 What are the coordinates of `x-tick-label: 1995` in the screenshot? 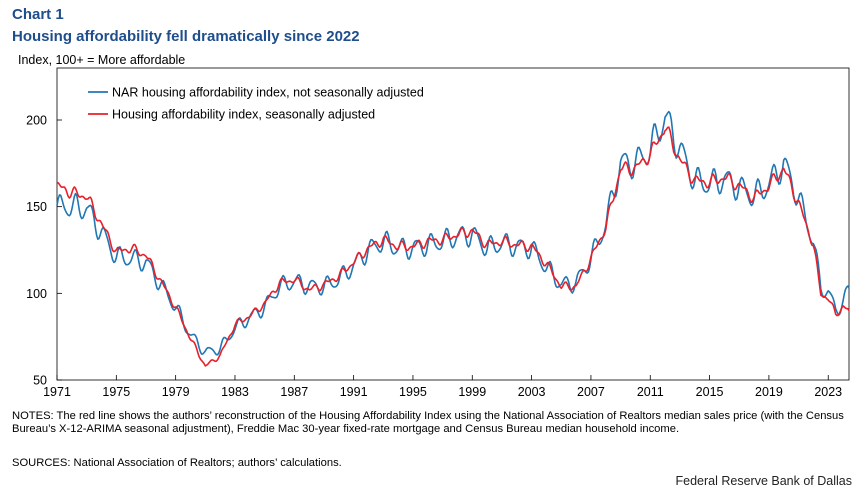 It's located at (413, 392).